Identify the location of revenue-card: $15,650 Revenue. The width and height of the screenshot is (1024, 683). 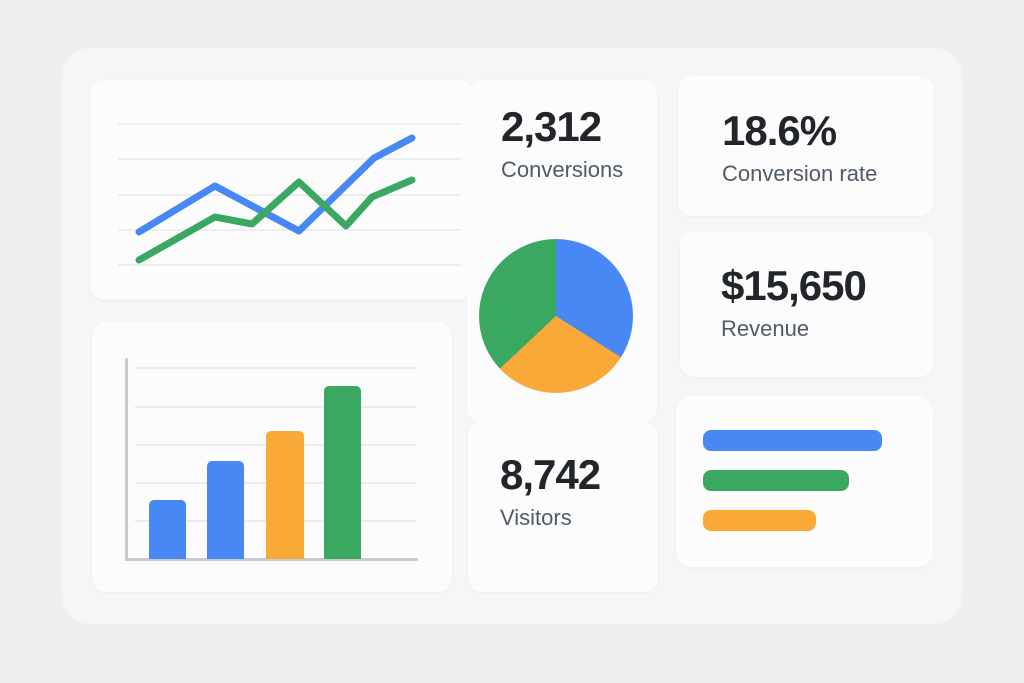
(807, 304).